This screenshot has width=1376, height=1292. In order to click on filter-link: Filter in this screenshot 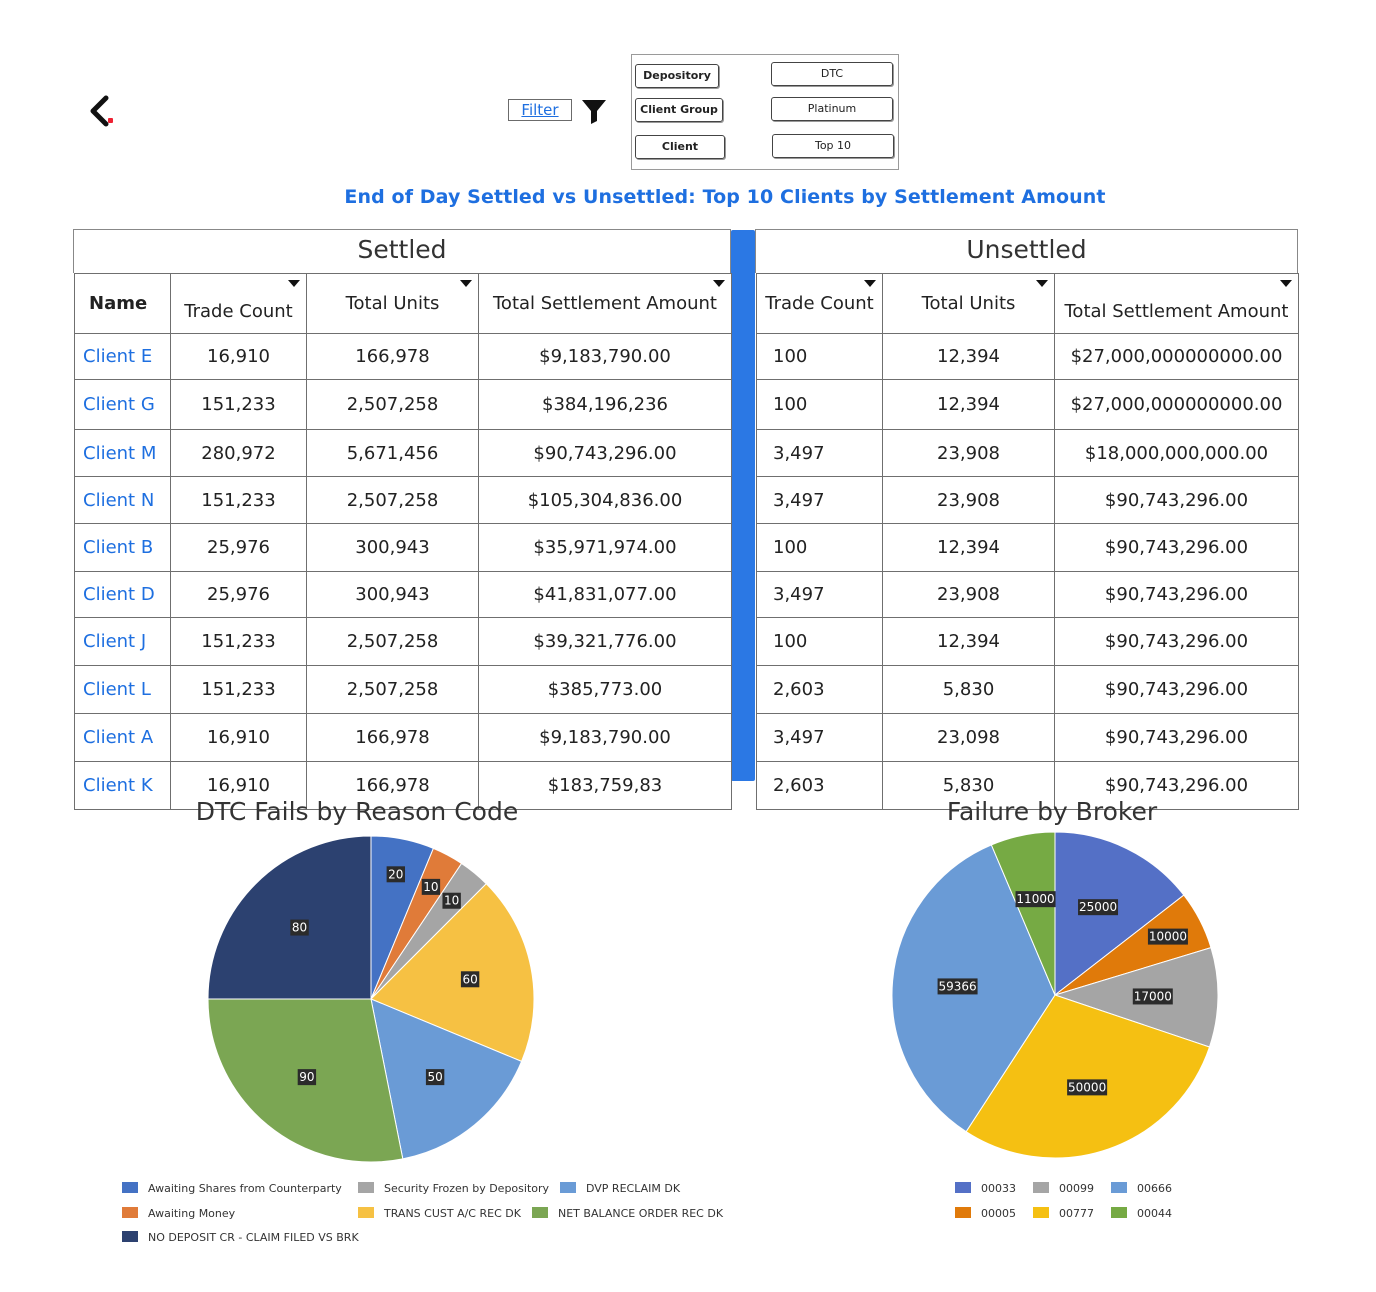, I will do `click(540, 110)`.